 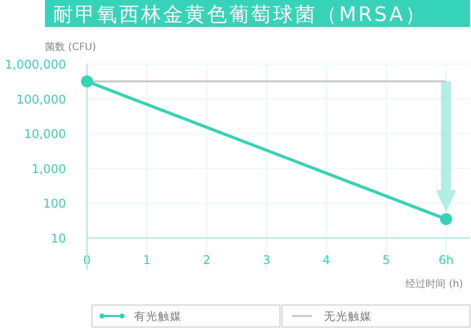 What do you see at coordinates (386, 260) in the screenshot?
I see `x-tick-label: 5` at bounding box center [386, 260].